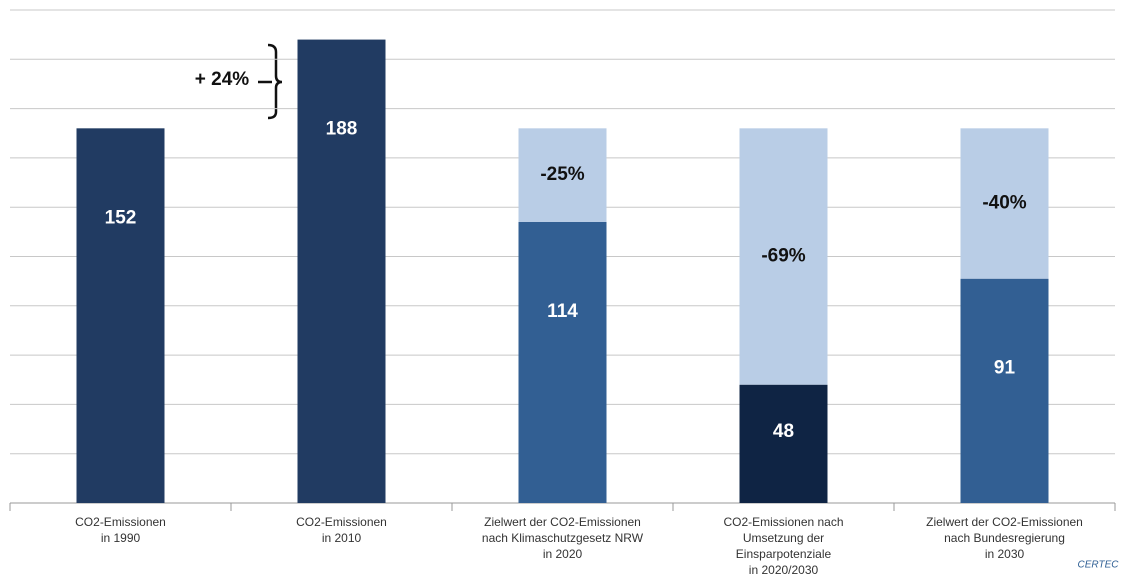  I want to click on x-tick-label: in 2010, so click(342, 538).